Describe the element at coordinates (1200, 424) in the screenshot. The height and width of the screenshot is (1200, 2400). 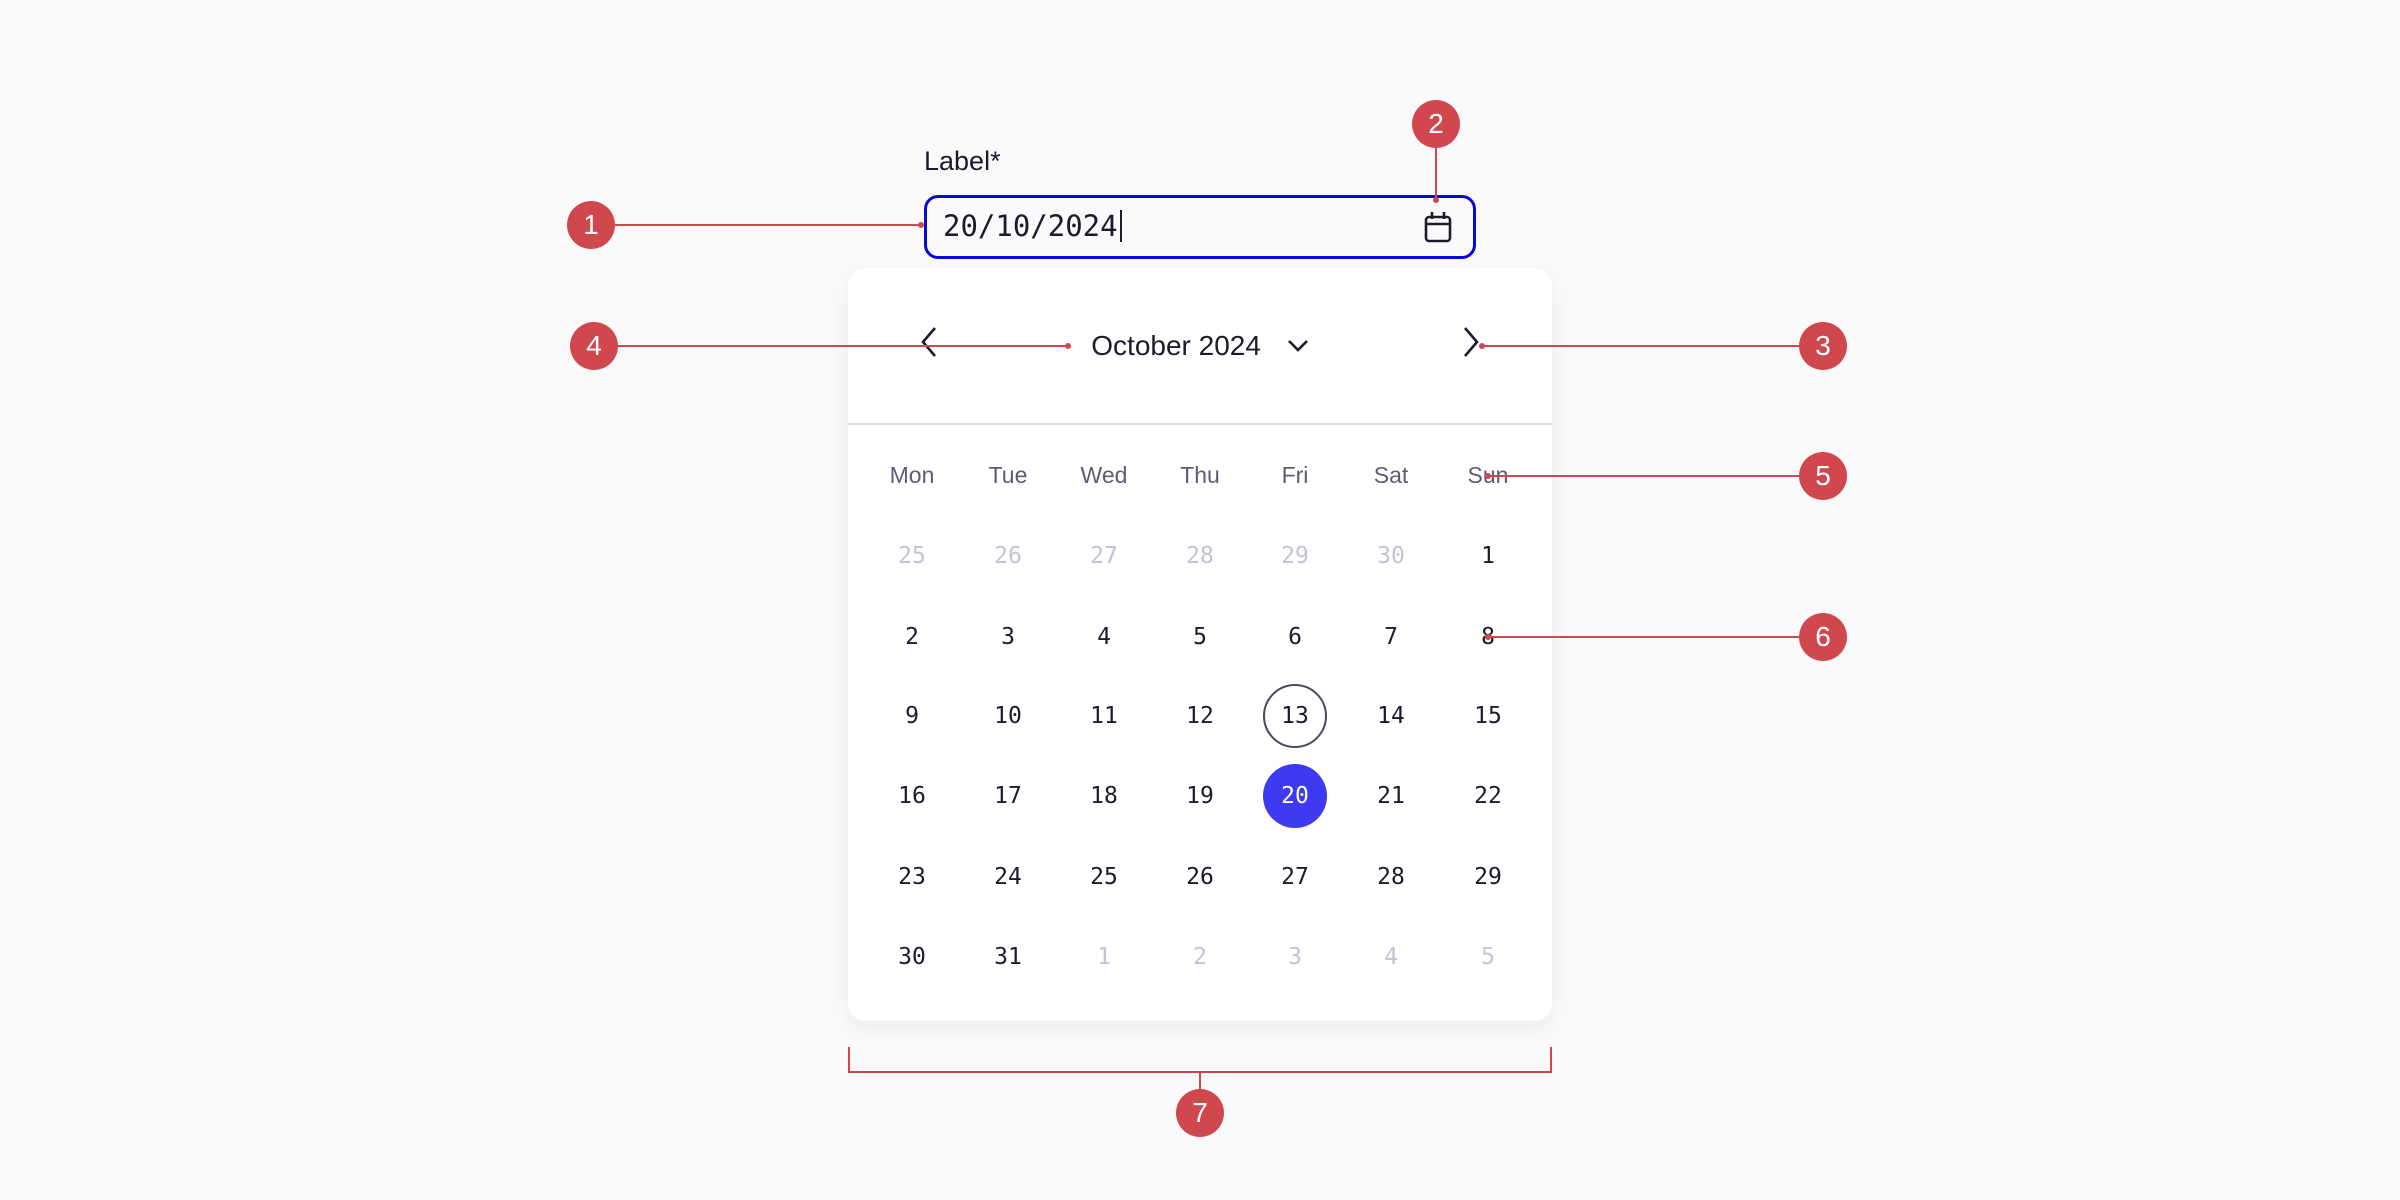
I see `header-divider` at that location.